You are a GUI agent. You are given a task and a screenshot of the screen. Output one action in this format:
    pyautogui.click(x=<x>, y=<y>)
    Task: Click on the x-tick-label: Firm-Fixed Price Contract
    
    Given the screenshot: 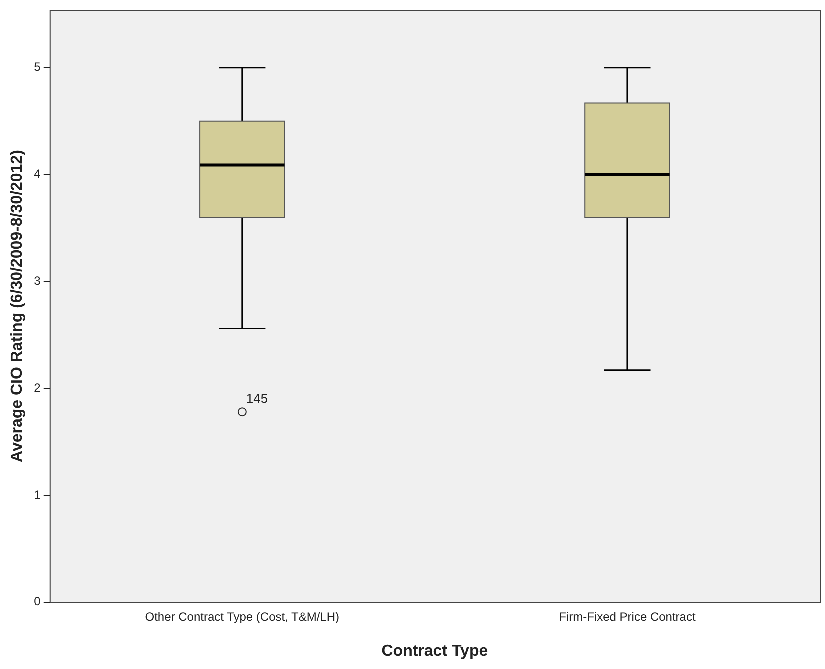 What is the action you would take?
    pyautogui.click(x=627, y=617)
    